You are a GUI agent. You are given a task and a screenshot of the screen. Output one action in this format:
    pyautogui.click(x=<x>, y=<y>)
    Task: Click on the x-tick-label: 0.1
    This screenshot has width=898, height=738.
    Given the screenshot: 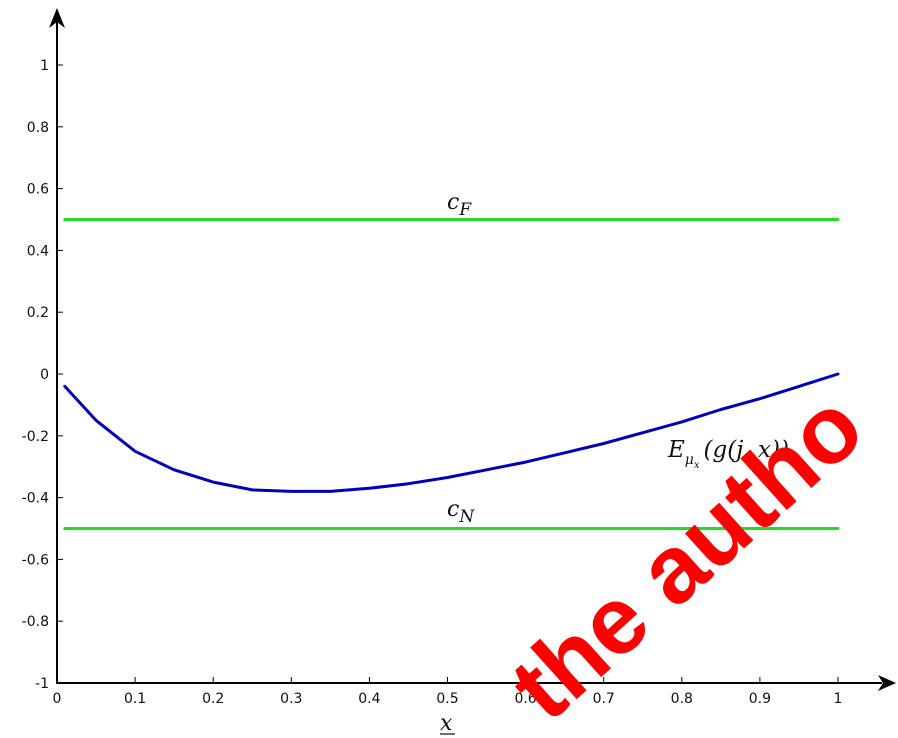 What is the action you would take?
    pyautogui.click(x=135, y=699)
    